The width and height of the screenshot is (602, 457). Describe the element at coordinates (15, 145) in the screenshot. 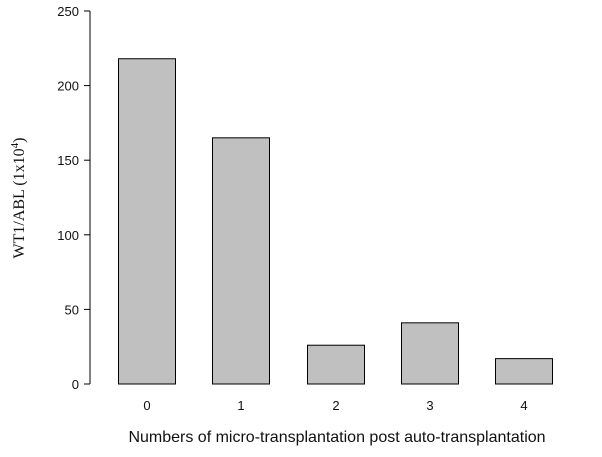

I see `y-axis-label-superscript: 4` at that location.